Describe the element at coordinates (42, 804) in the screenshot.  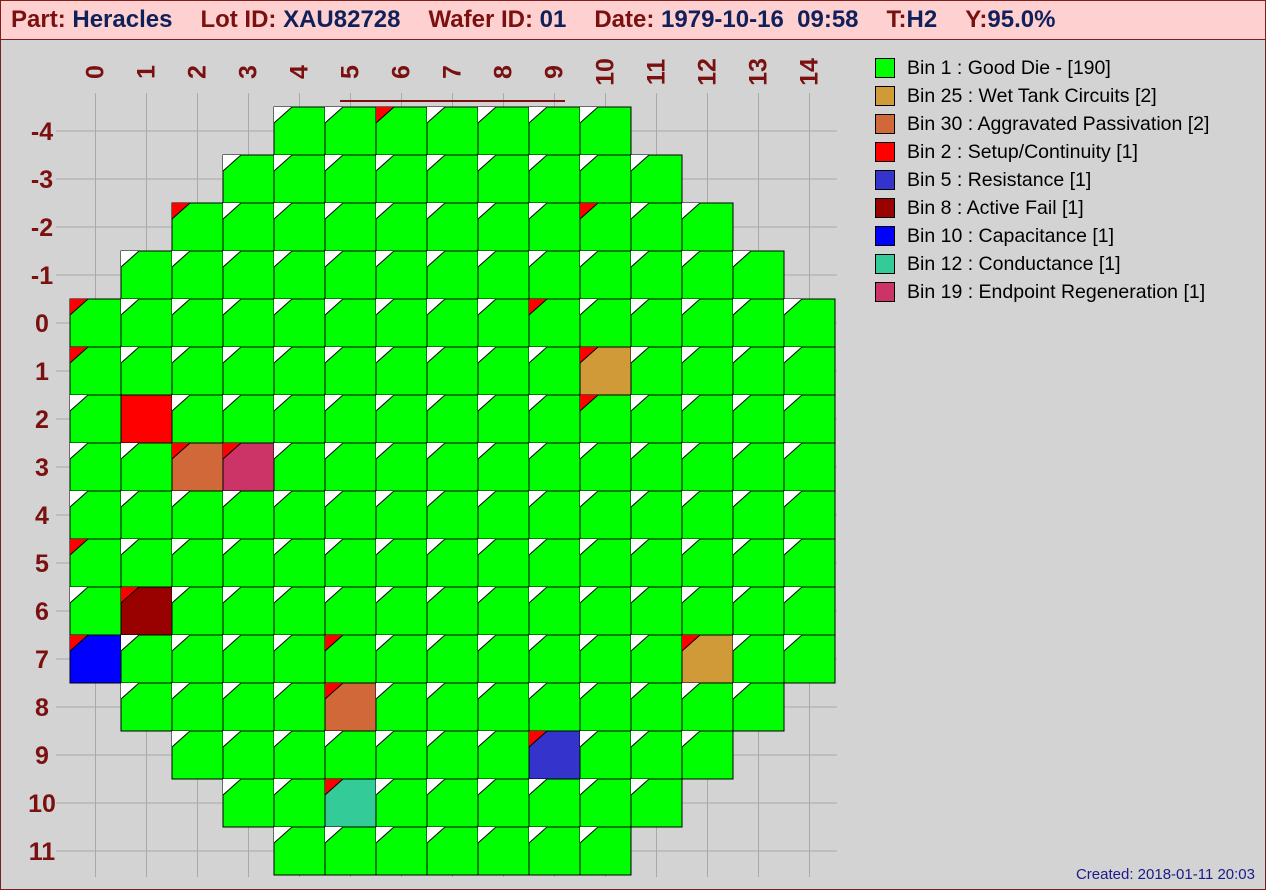
I see `y-tick-label: 10` at that location.